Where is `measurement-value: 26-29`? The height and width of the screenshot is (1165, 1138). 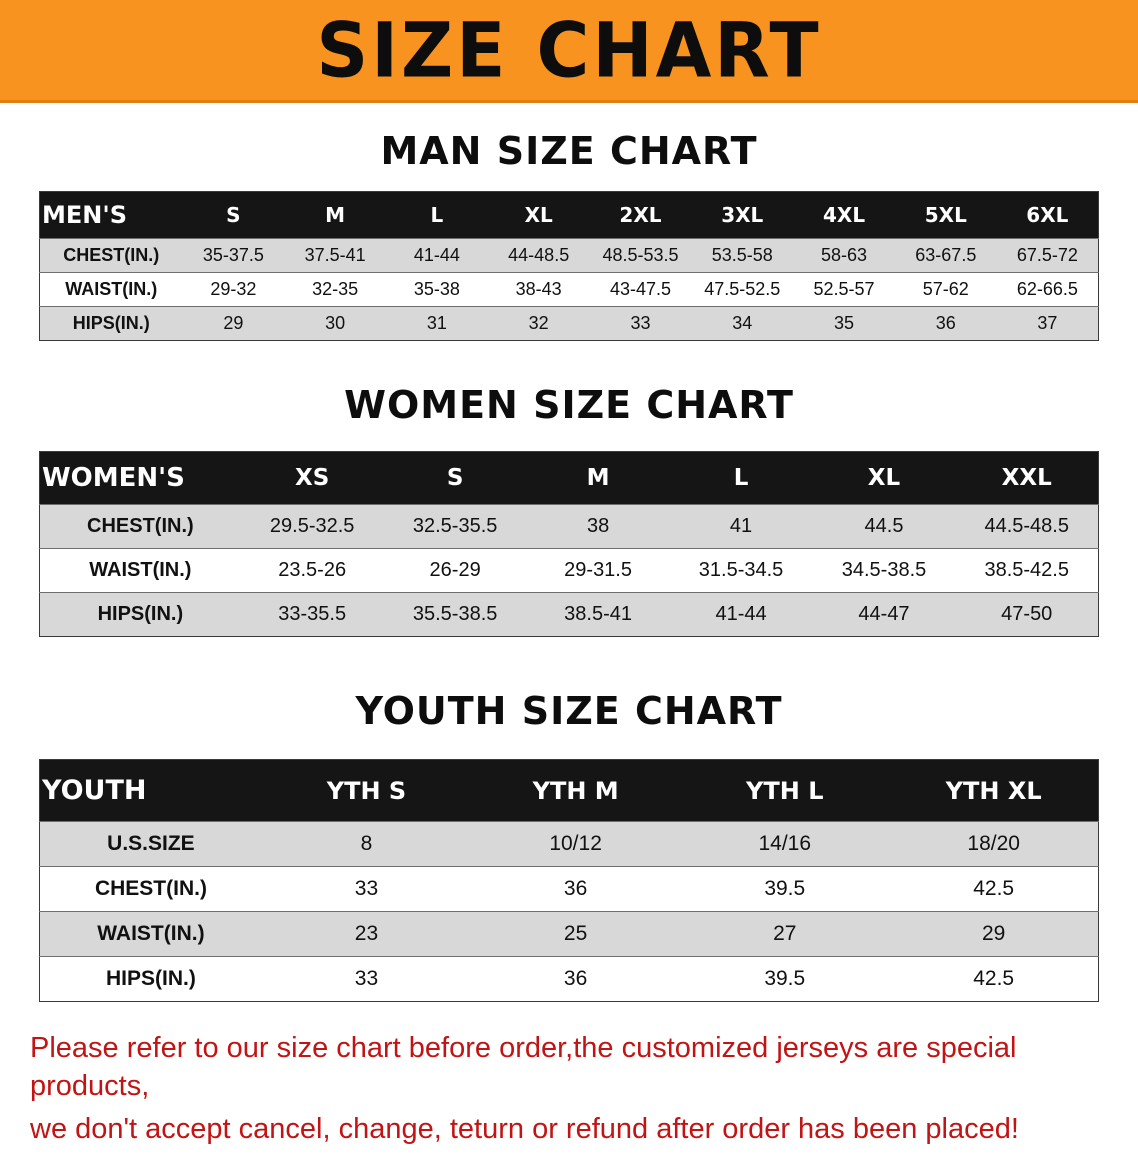 measurement-value: 26-29 is located at coordinates (455, 570).